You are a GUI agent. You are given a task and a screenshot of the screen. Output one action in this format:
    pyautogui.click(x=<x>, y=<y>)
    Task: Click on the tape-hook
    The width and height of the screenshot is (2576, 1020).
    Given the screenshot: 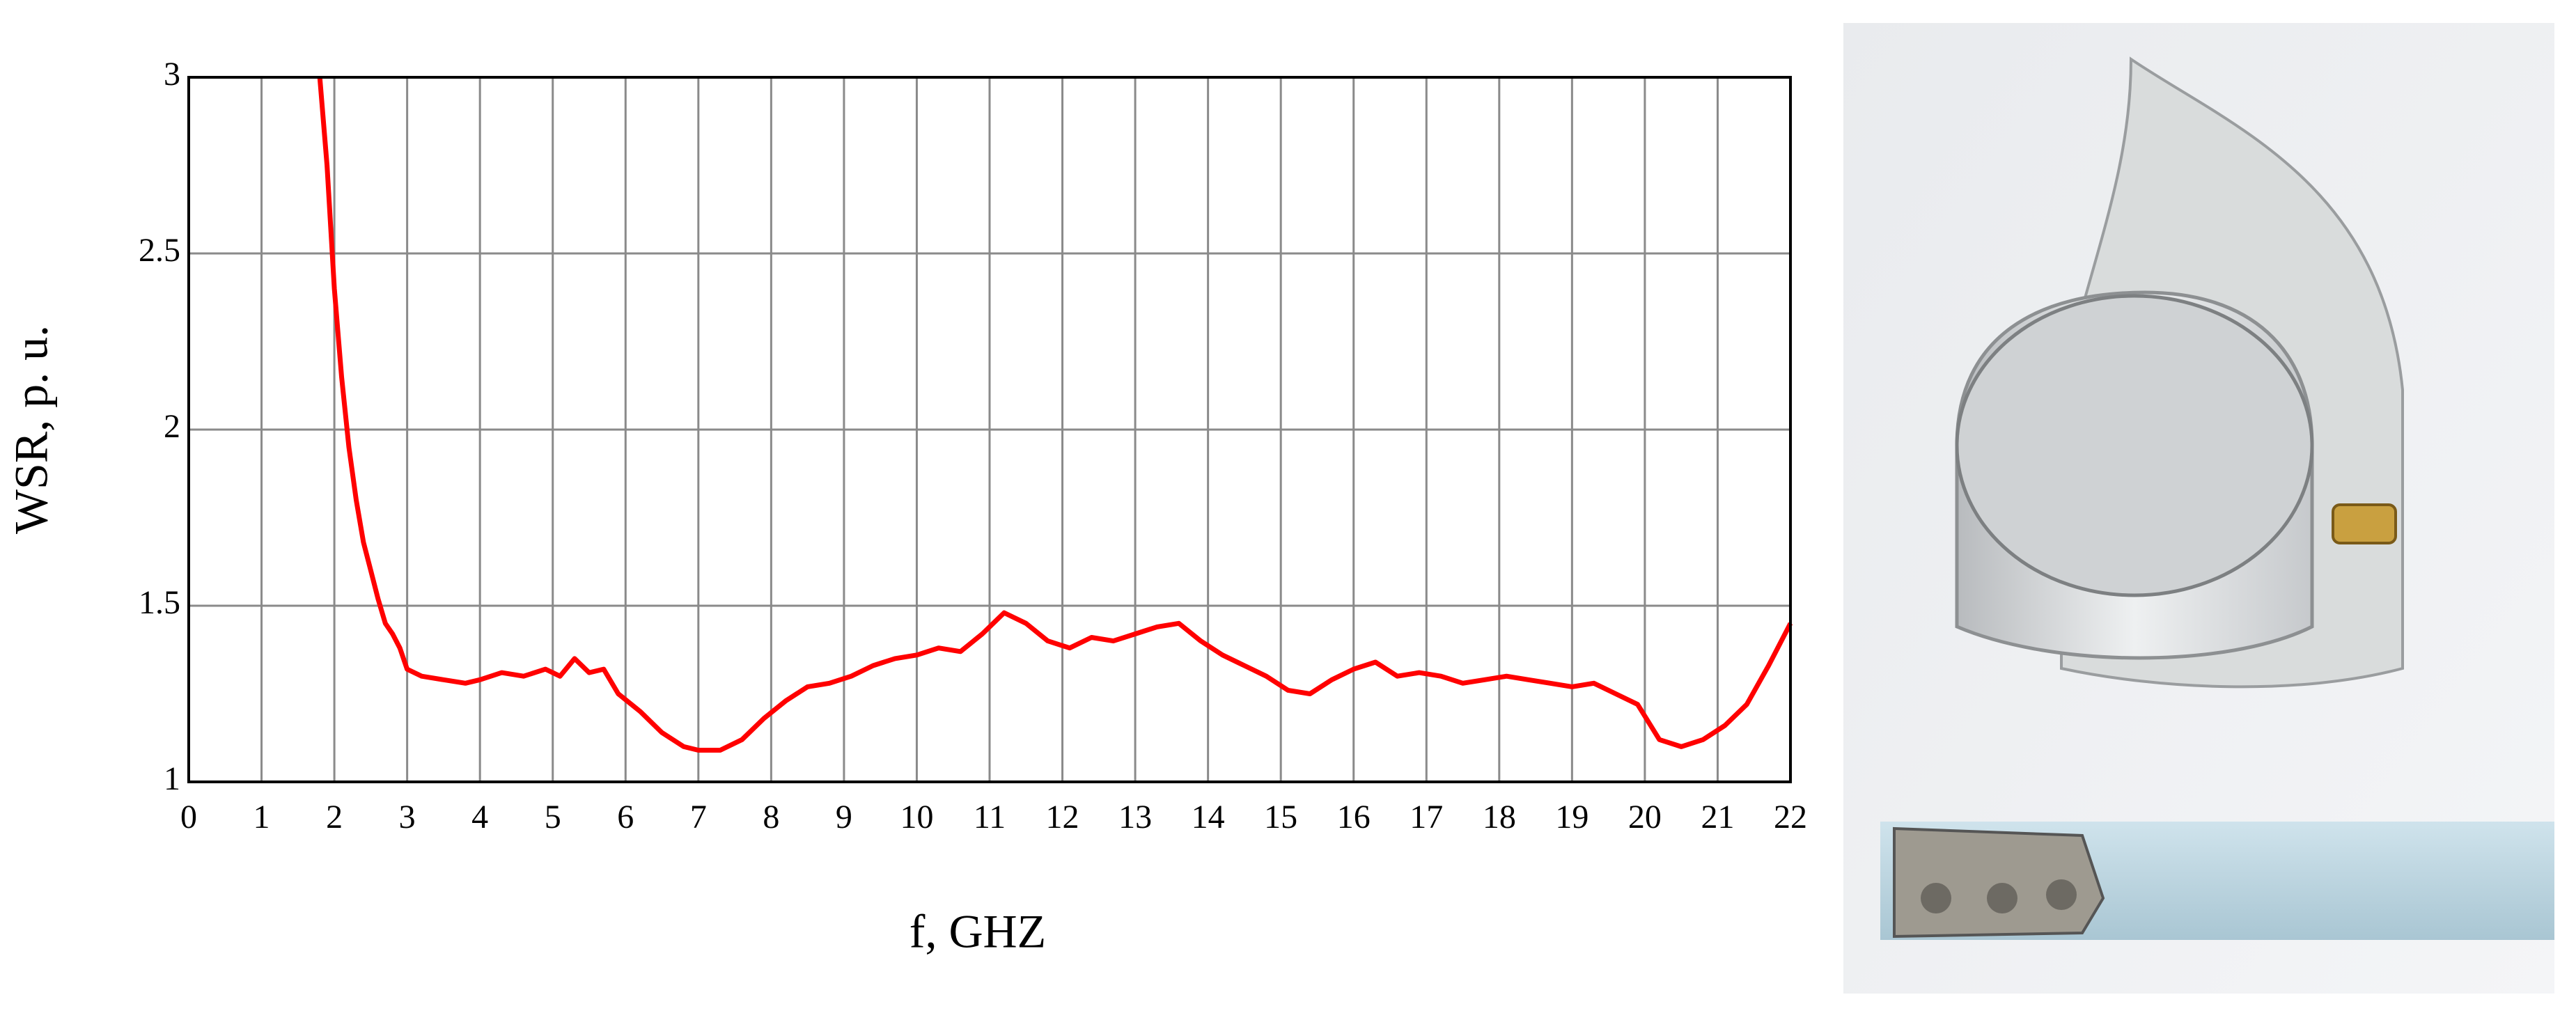 What is the action you would take?
    pyautogui.click(x=1999, y=883)
    